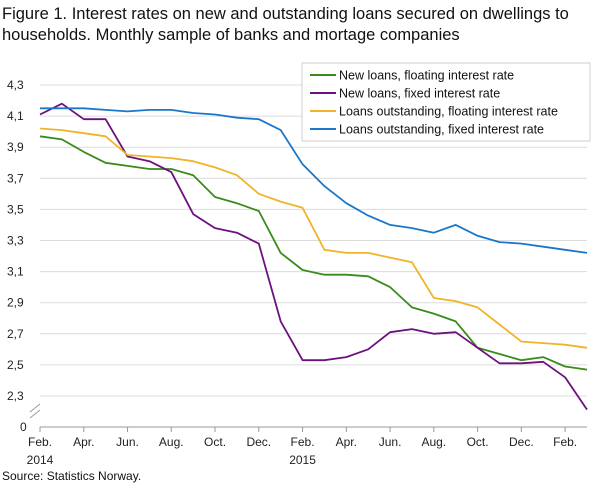 The width and height of the screenshot is (609, 488). What do you see at coordinates (15, 147) in the screenshot?
I see `y-tick-label: 3,9` at bounding box center [15, 147].